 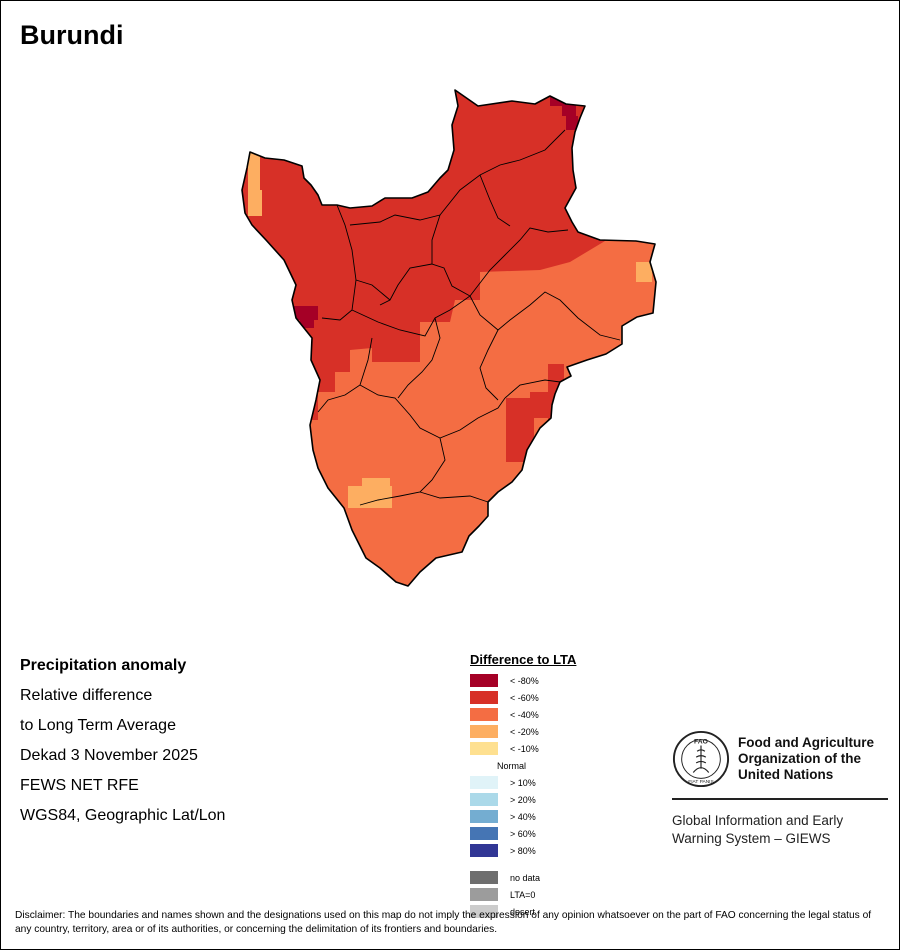 What do you see at coordinates (103, 665) in the screenshot?
I see `info-title: Precipitation anomaly` at bounding box center [103, 665].